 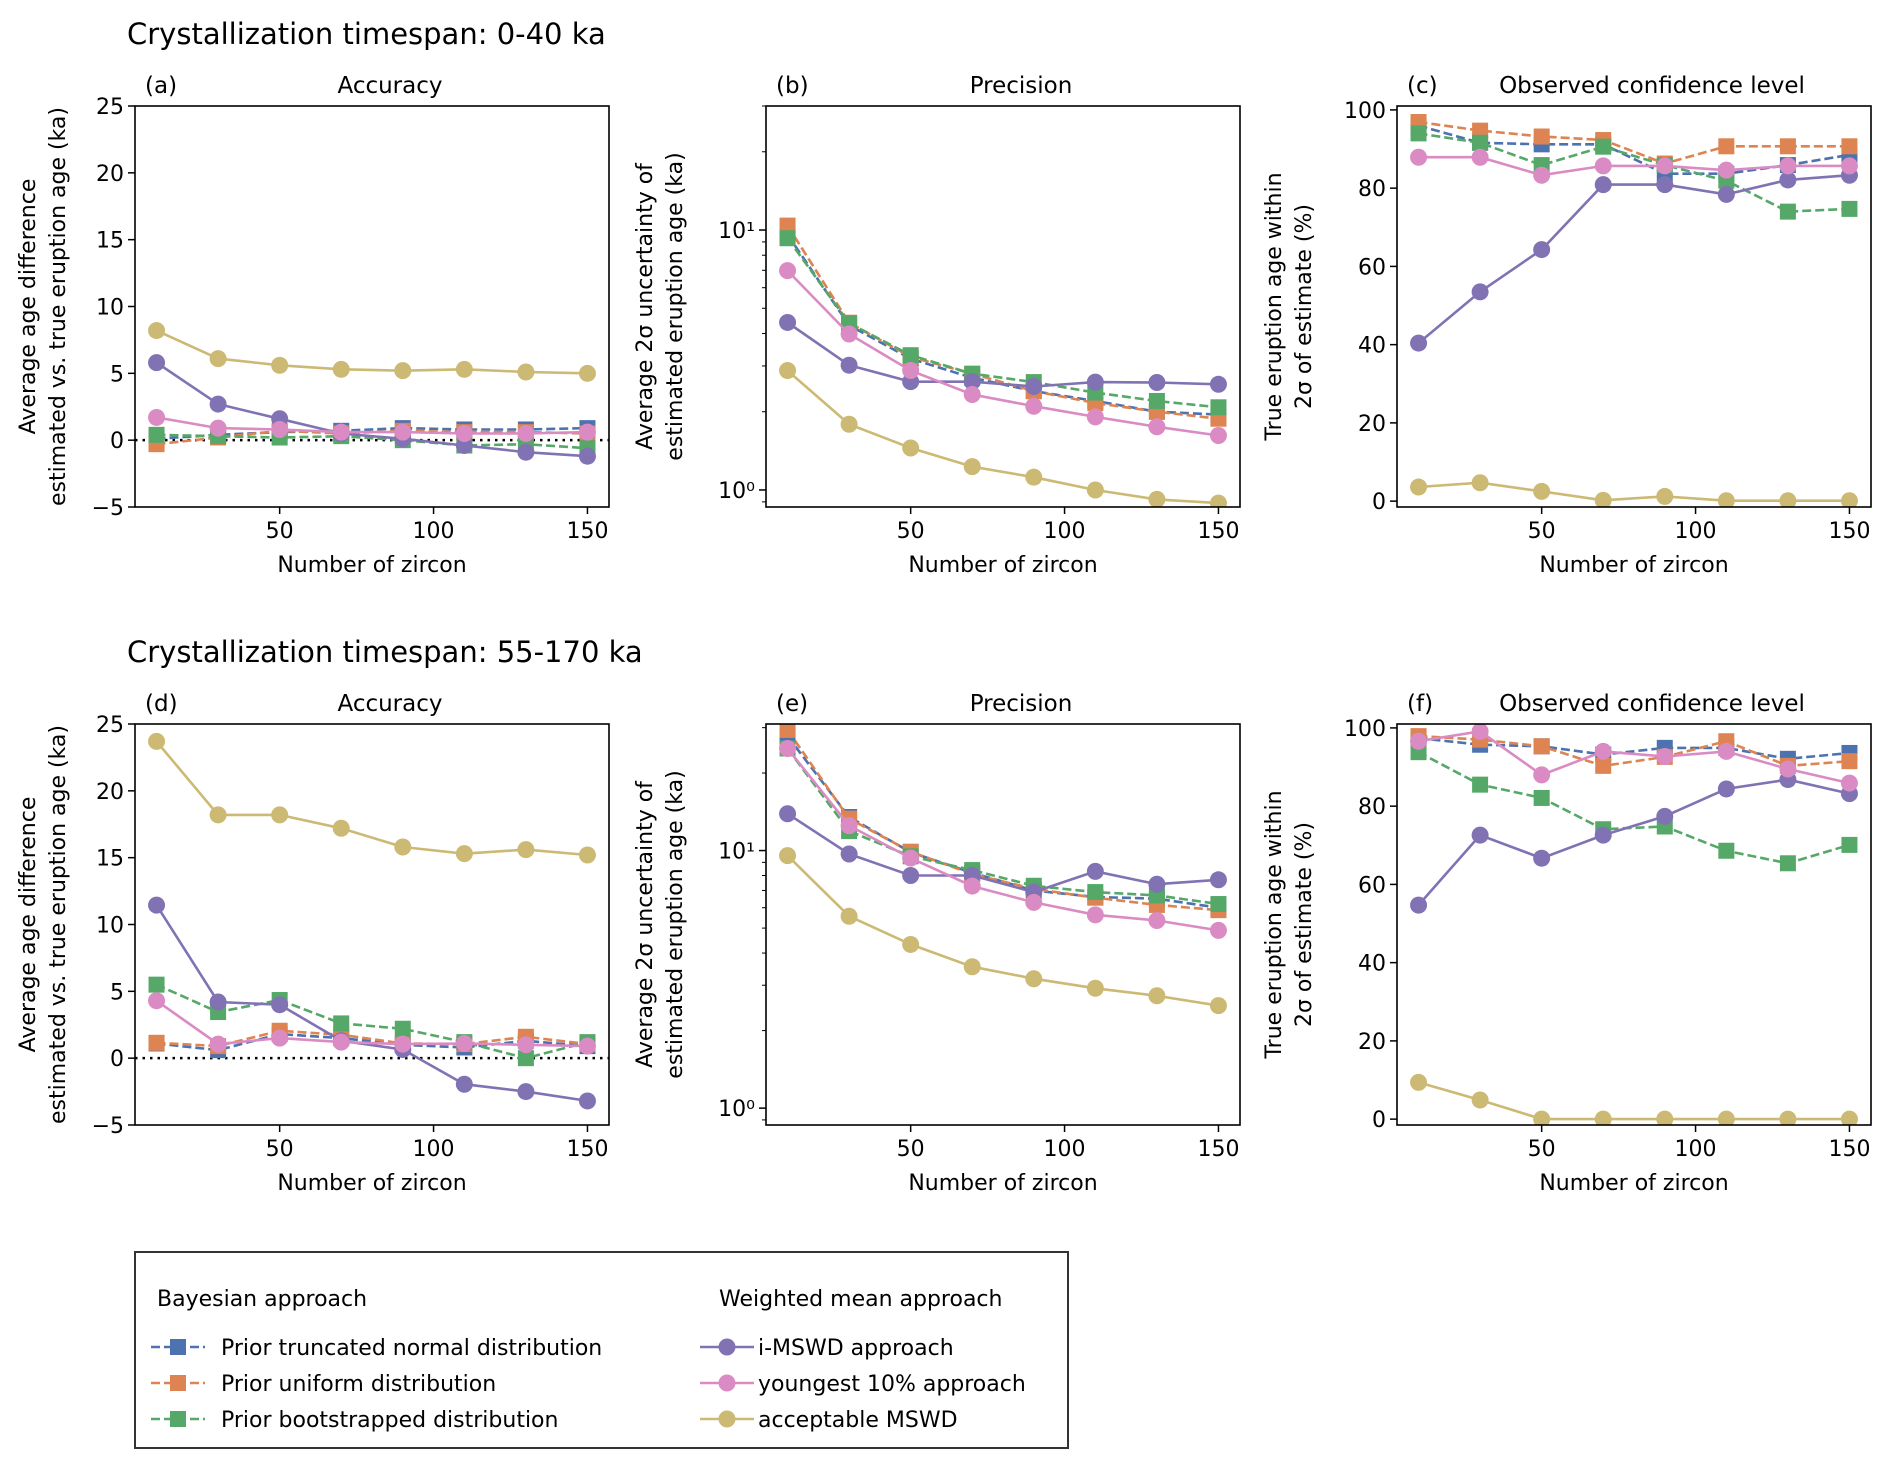 What do you see at coordinates (892, 1384) in the screenshot?
I see `legend-label: youngest 10% approach` at bounding box center [892, 1384].